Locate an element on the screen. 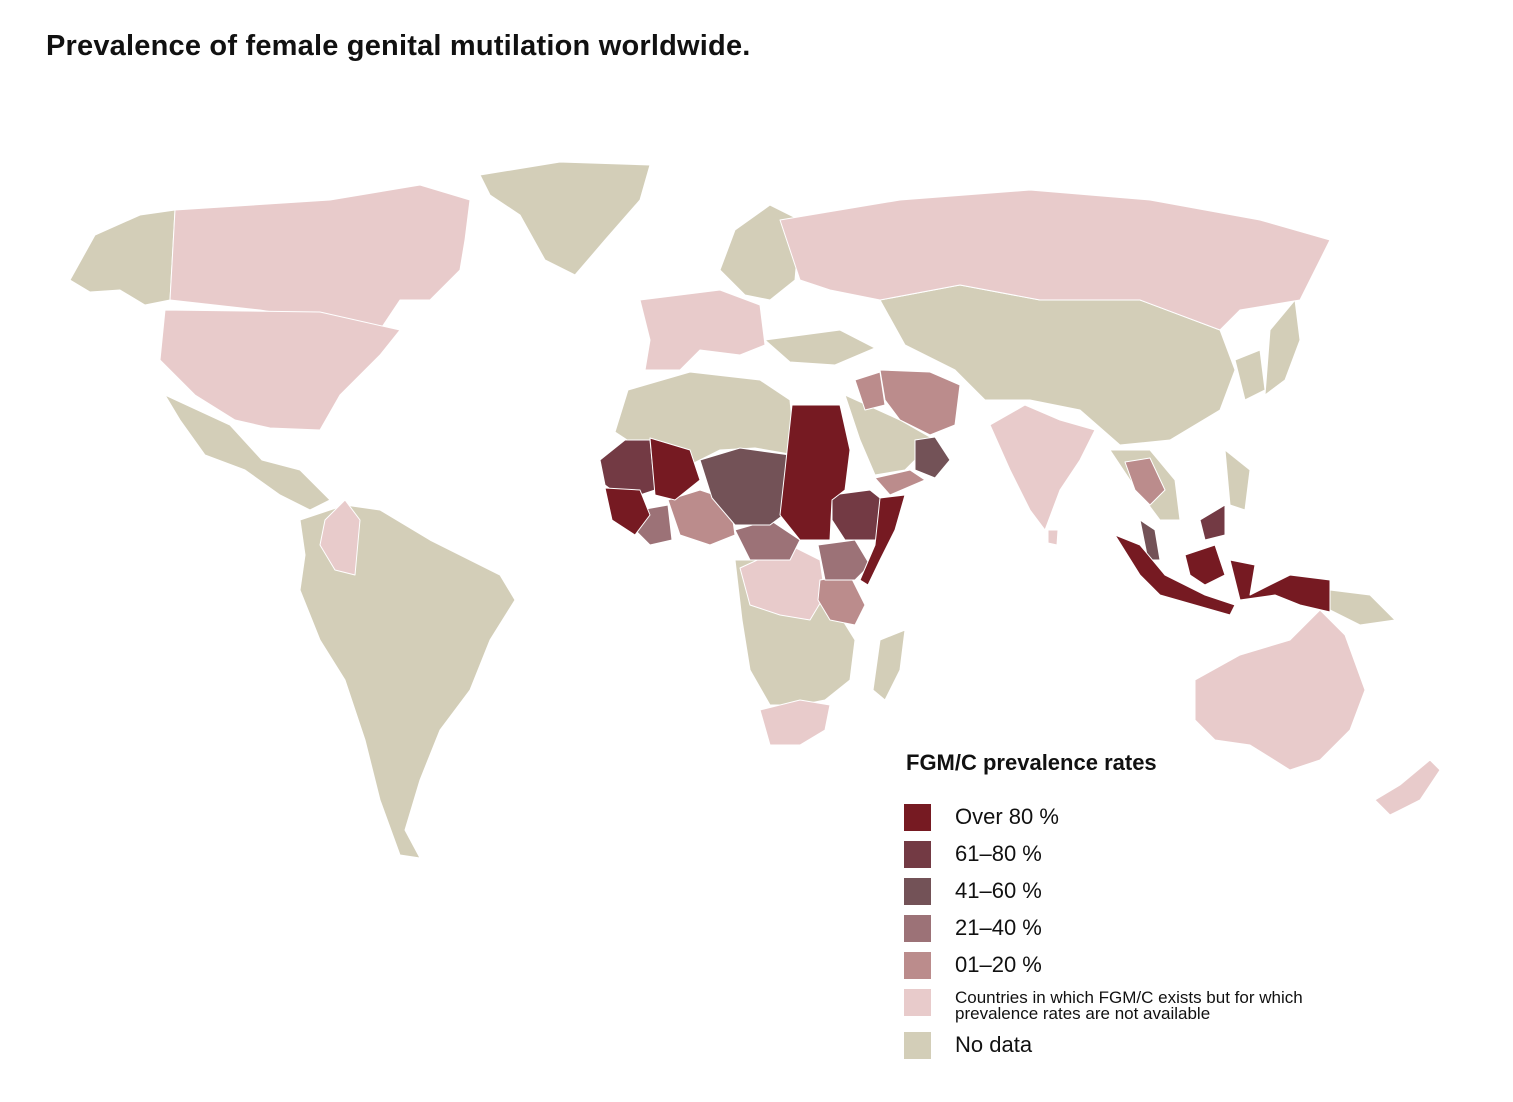  indonesia-borneo-south is located at coordinates (1205, 565).